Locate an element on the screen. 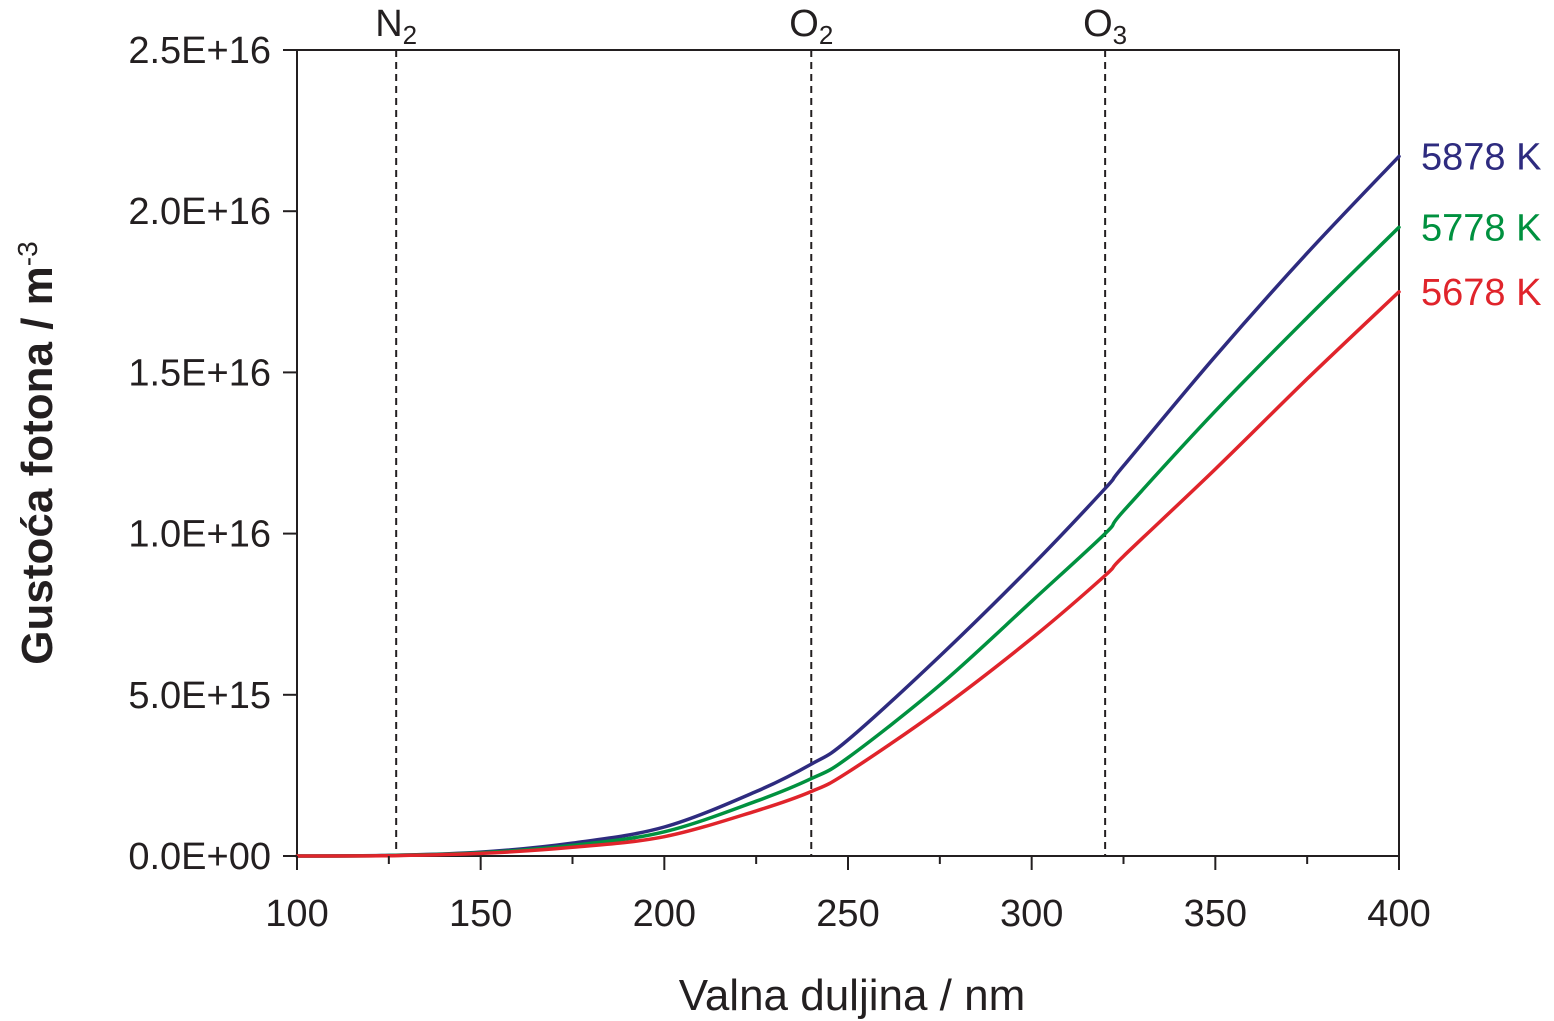  series-label-5678-k: 5678 K is located at coordinates (1481, 293).